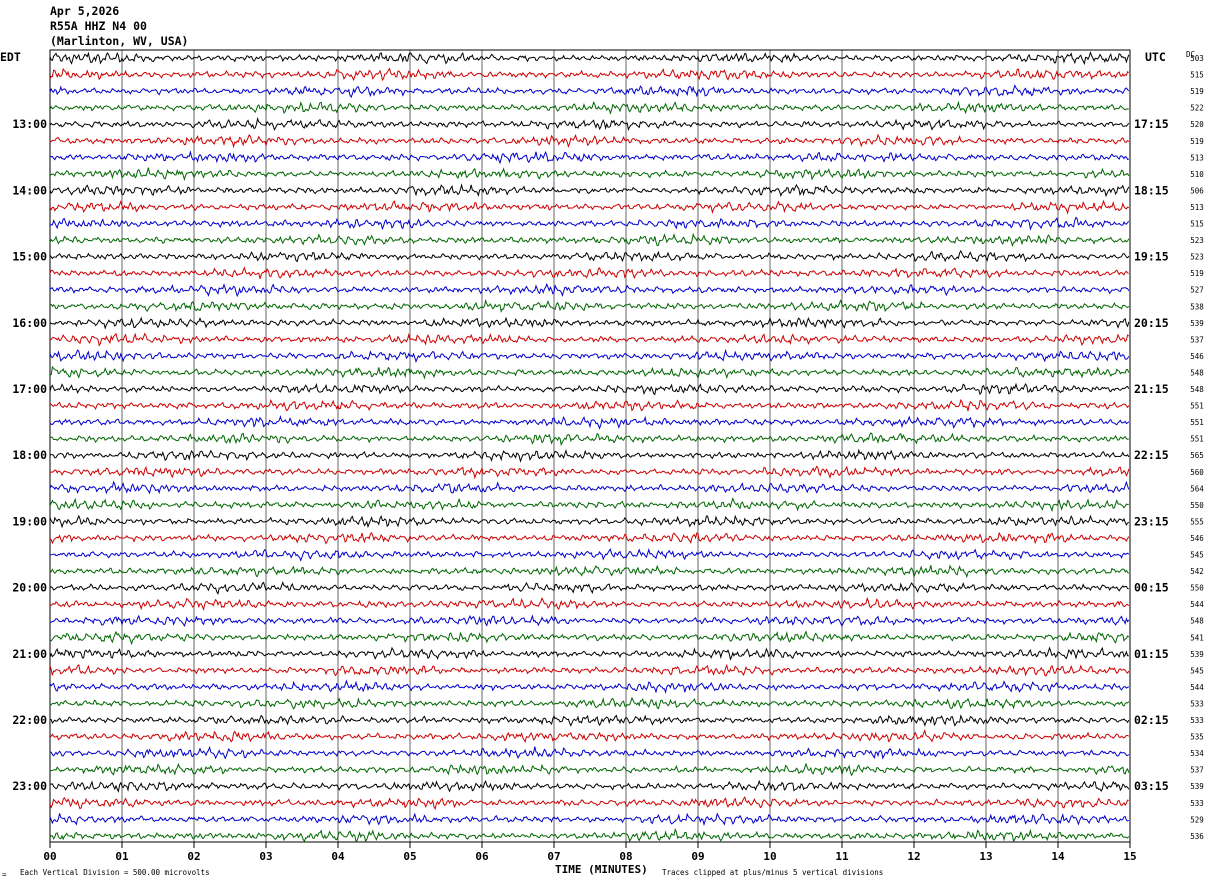  What do you see at coordinates (10, 57) in the screenshot?
I see `left-timezone-label: EDT` at bounding box center [10, 57].